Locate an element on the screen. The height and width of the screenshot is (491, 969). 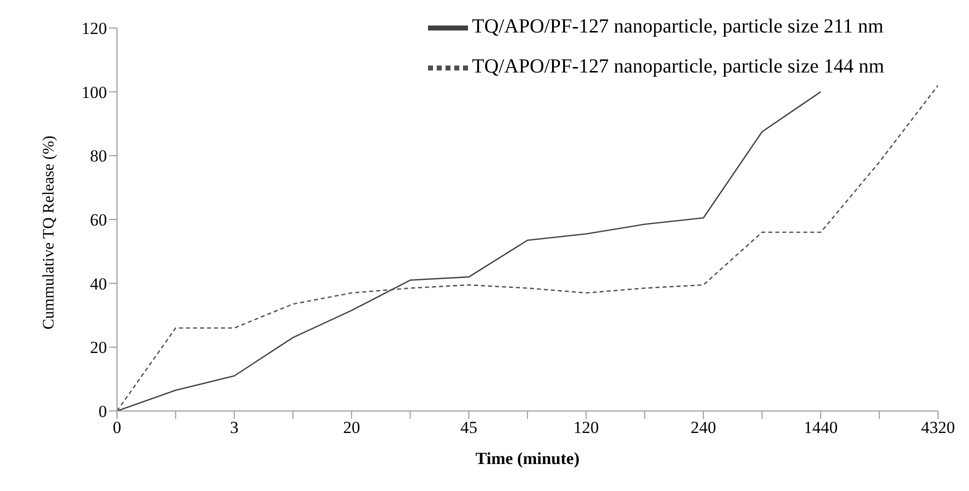
x-axis-title: Time (minute) is located at coordinates (527, 458).